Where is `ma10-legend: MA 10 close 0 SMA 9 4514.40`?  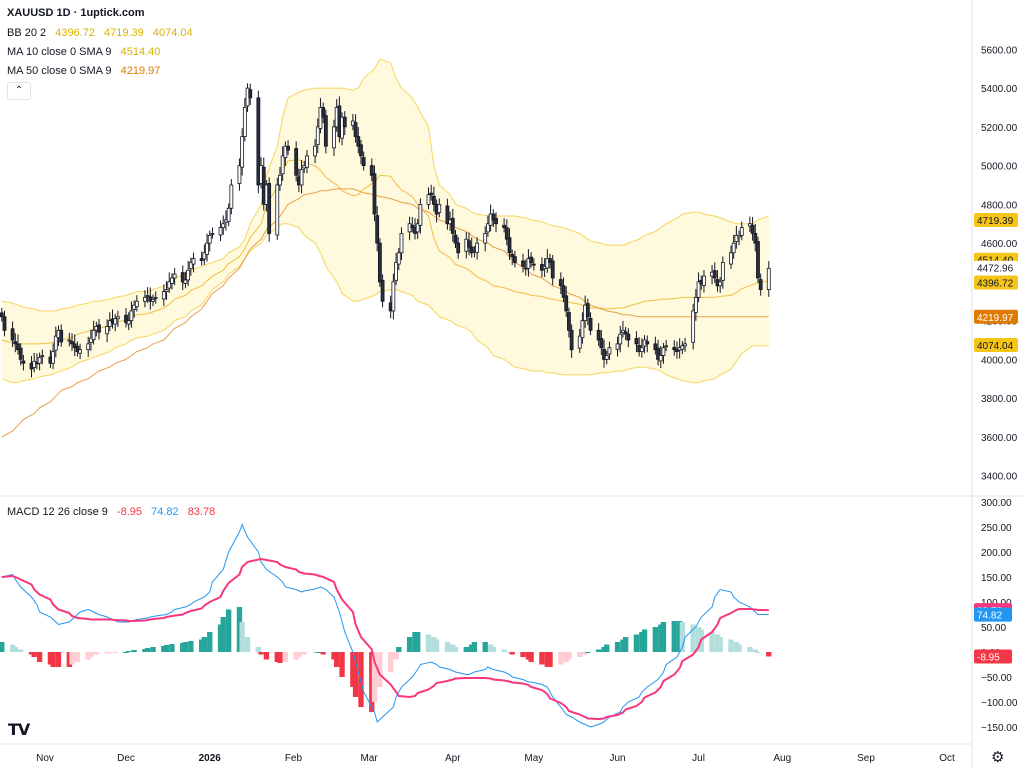 ma10-legend: MA 10 close 0 SMA 9 4514.40 is located at coordinates (83, 52).